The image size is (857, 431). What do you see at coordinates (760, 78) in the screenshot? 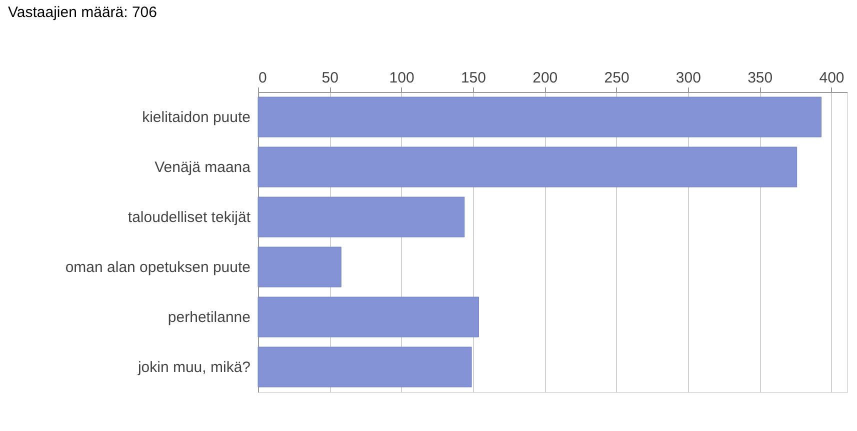
I see `x-tick-label: 350` at bounding box center [760, 78].